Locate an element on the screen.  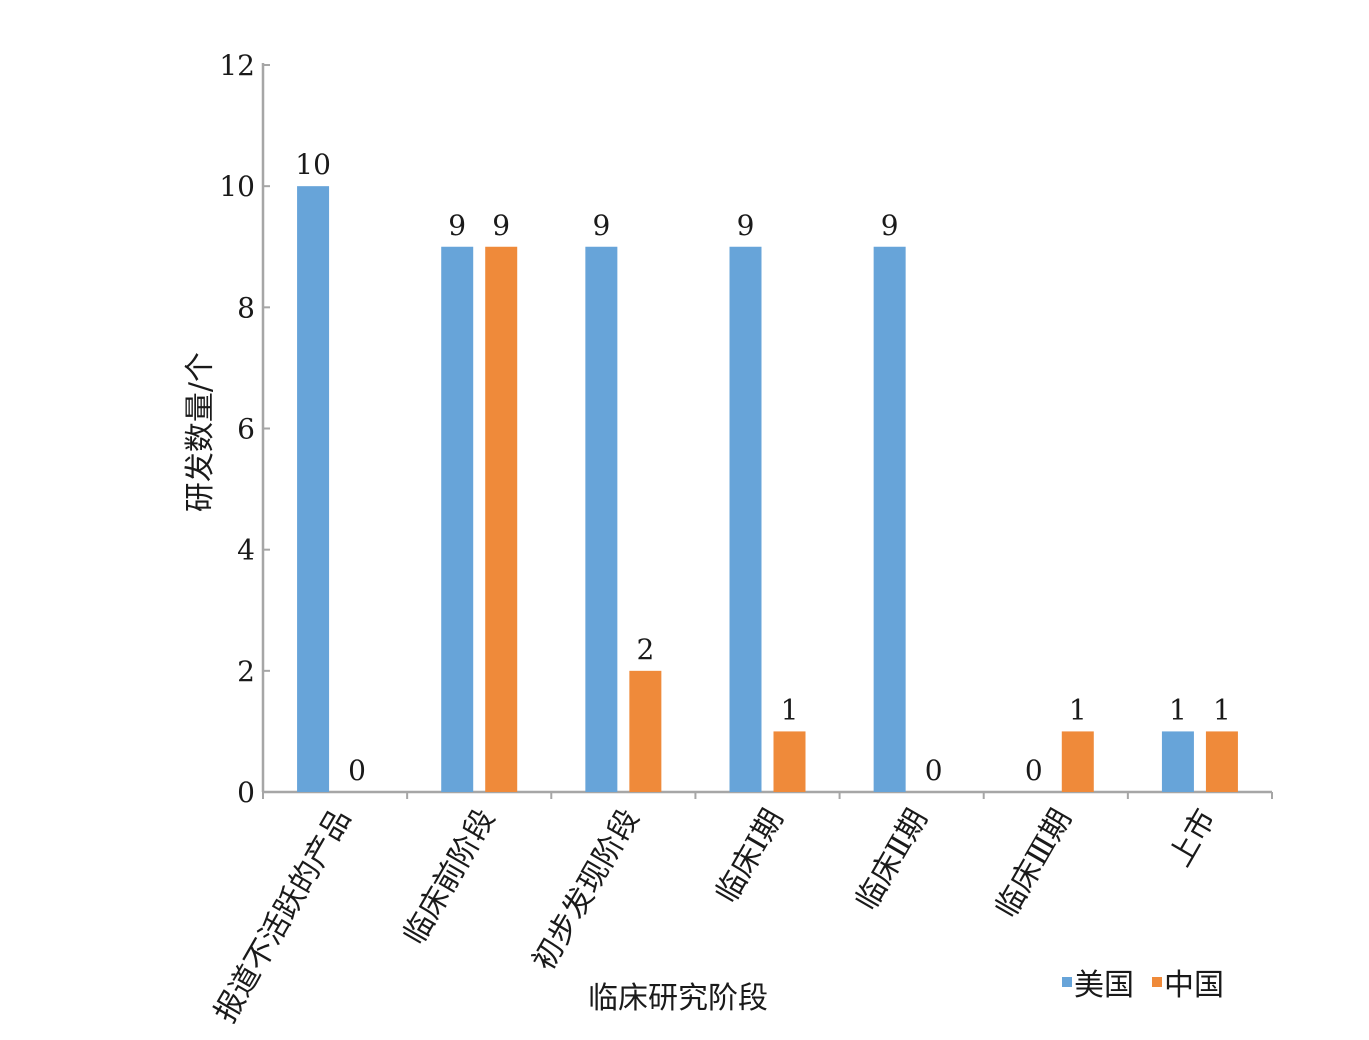
x-category-label: 临床Ⅰ期 is located at coordinates (749, 856).